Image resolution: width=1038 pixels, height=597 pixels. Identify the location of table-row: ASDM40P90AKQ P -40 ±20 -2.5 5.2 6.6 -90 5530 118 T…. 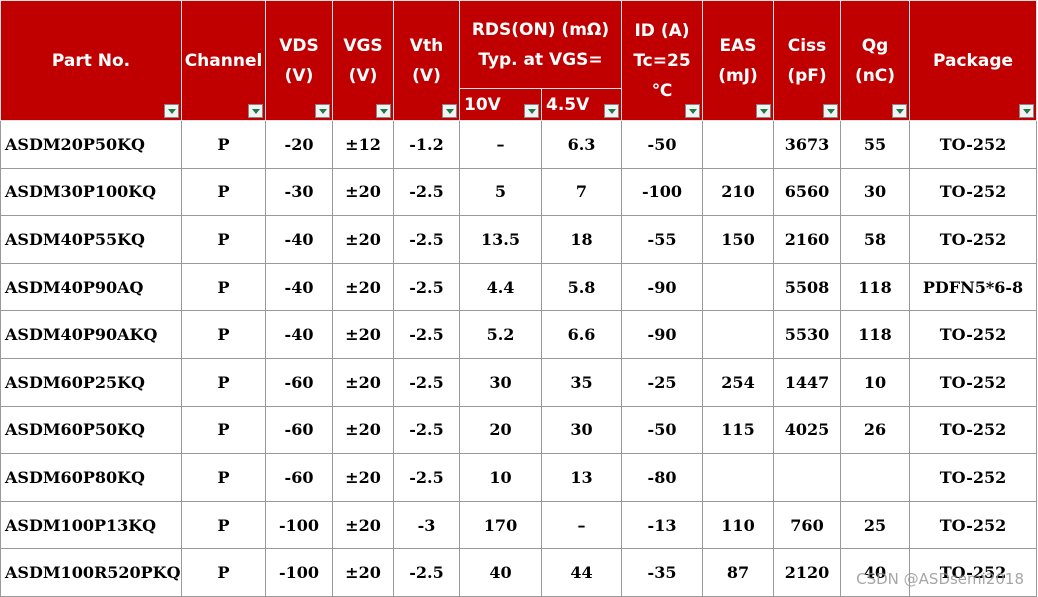
(518, 334).